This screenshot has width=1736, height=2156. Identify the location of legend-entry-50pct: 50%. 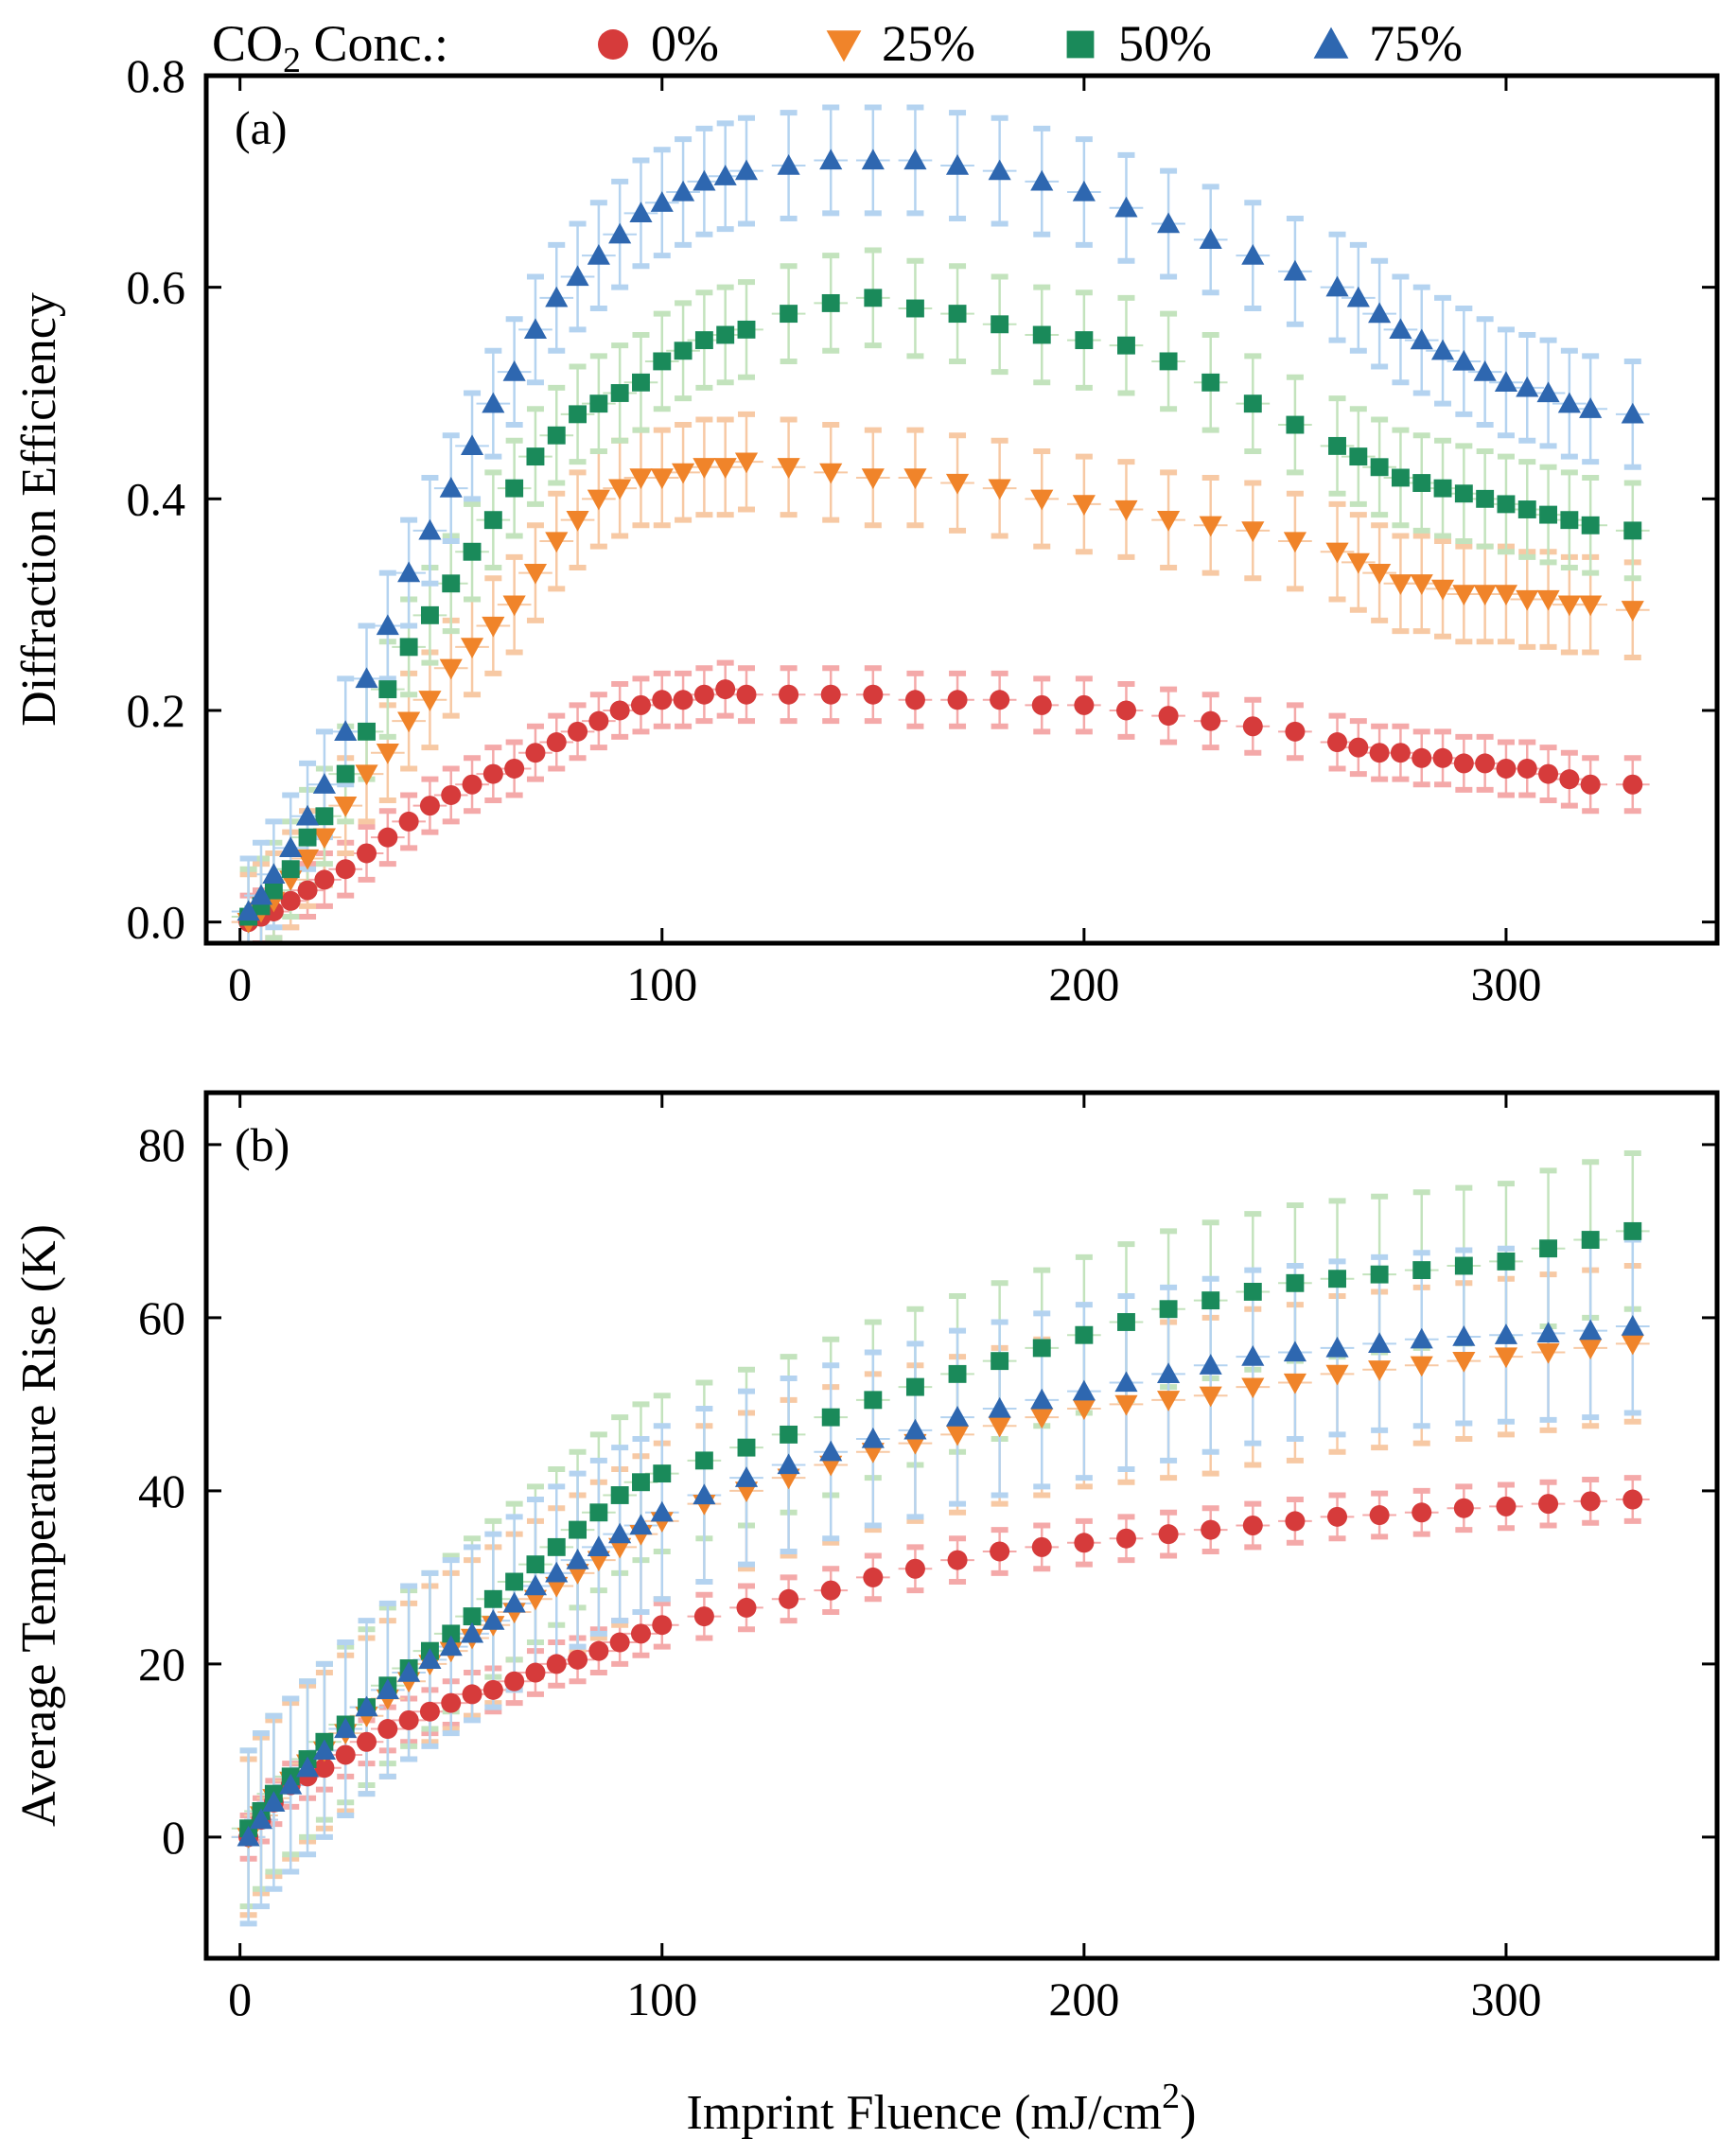
(1139, 43).